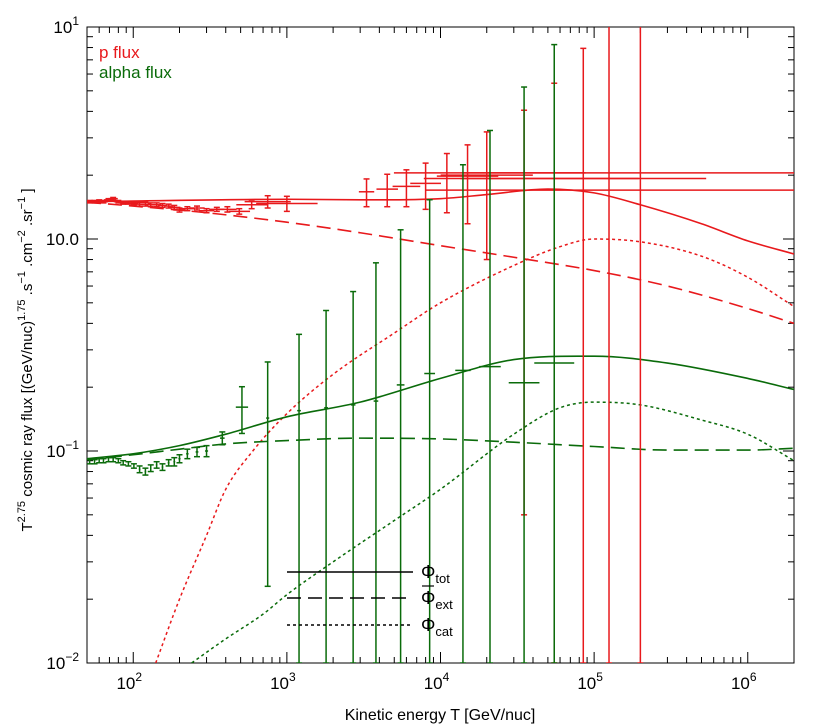  I want to click on series-alpha-ext, so click(440, 449).